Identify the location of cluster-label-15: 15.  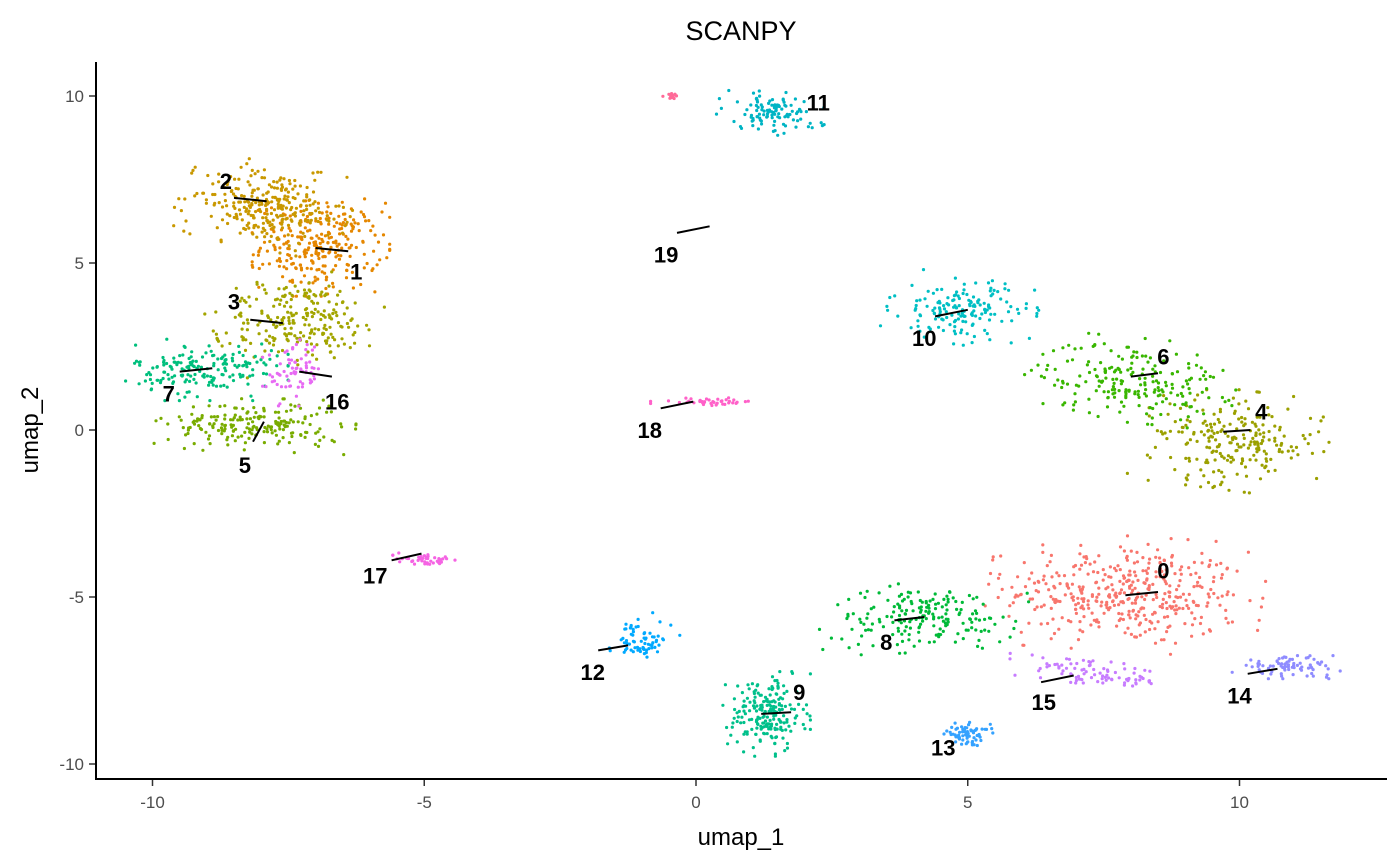
(1044, 702).